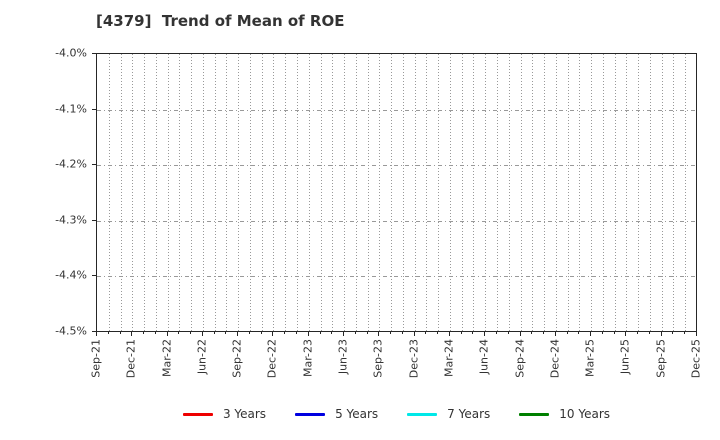 The width and height of the screenshot is (720, 440). I want to click on legend-item-3-years: 3 Years, so click(224, 414).